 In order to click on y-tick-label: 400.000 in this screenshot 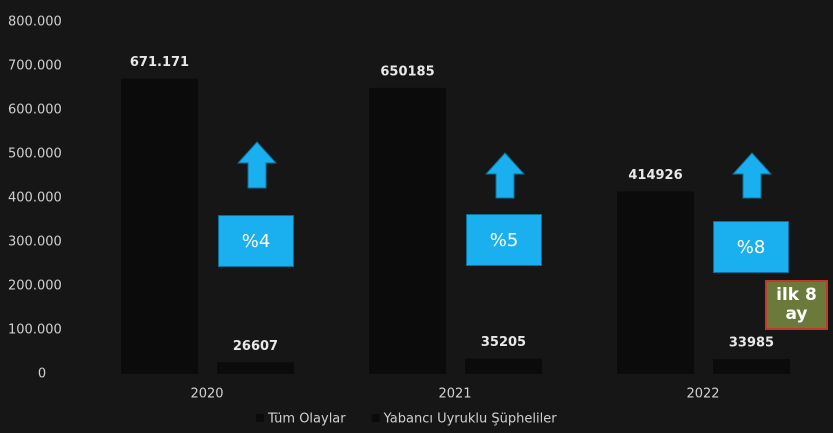, I will do `click(35, 198)`.